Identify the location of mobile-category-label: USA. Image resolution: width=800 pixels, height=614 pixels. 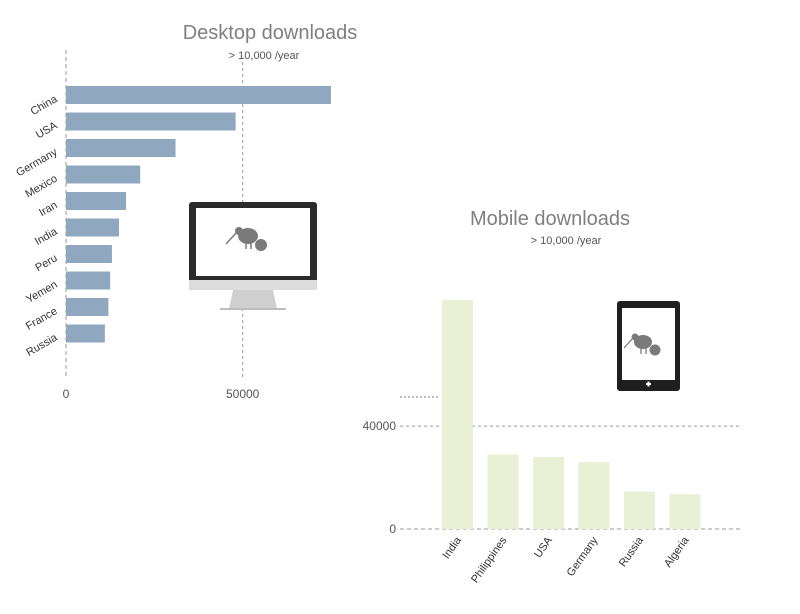
(543, 547).